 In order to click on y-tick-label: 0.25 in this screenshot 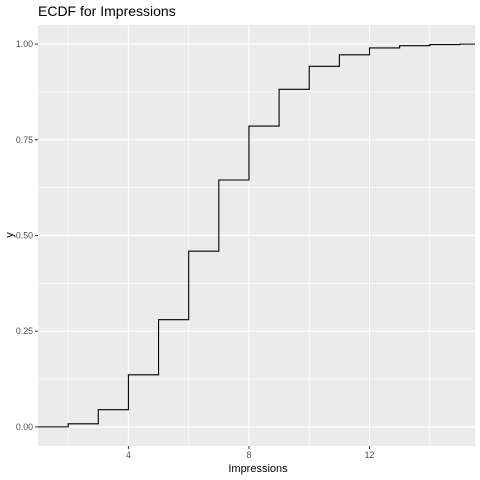, I will do `click(24, 331)`.